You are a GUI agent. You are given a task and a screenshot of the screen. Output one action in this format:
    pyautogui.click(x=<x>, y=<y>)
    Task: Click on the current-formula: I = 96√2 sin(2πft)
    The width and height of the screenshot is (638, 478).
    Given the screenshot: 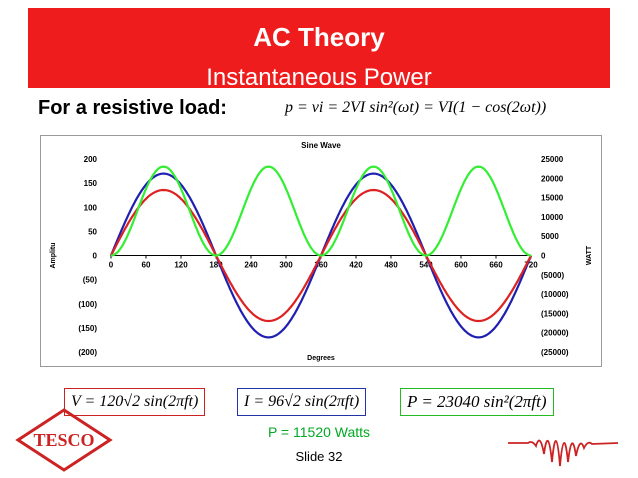 What is the action you would take?
    pyautogui.click(x=302, y=402)
    